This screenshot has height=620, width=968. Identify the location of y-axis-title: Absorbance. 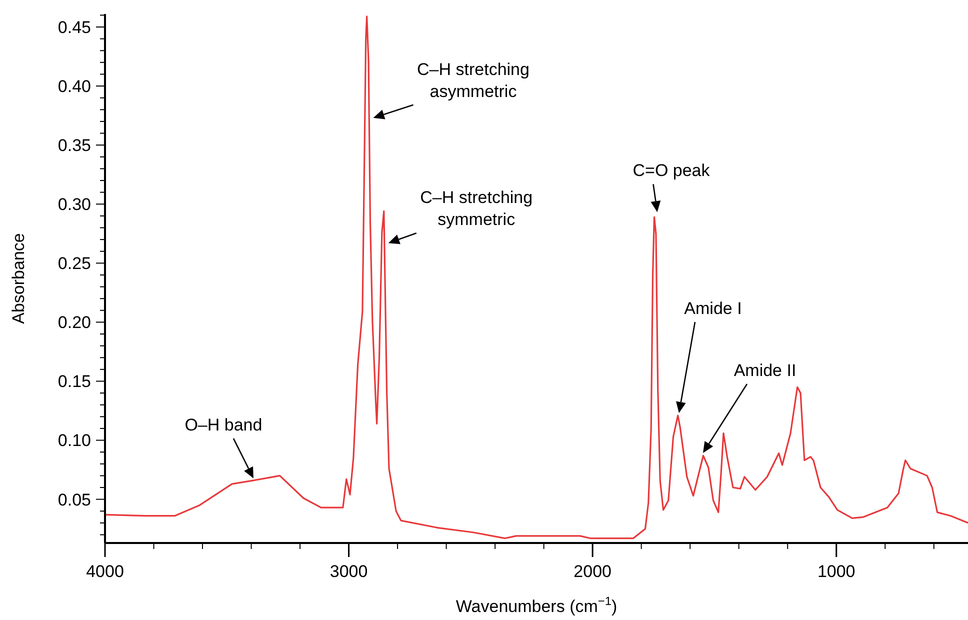
(18, 278).